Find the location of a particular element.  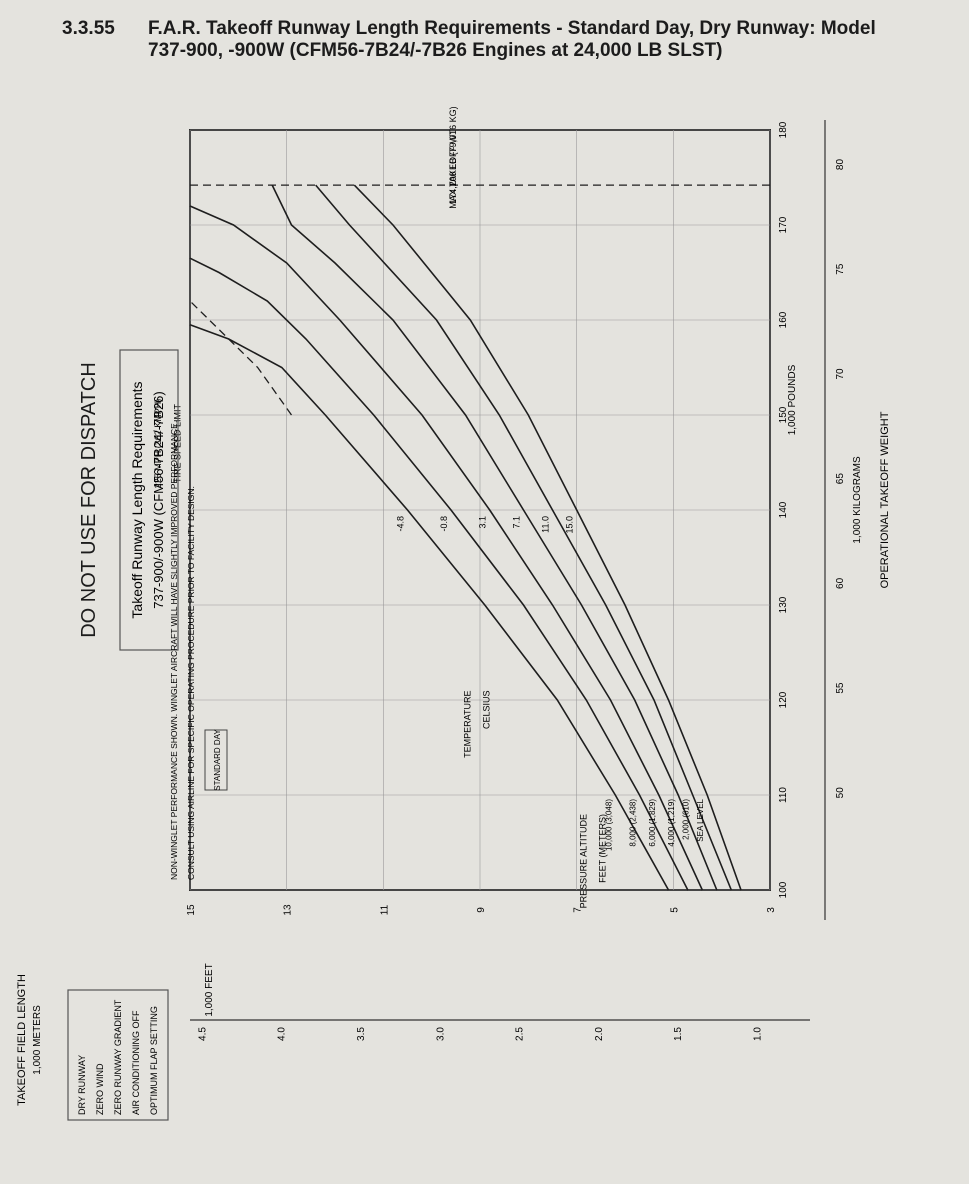

kilograms-tick-label: 60 is located at coordinates (840, 583).